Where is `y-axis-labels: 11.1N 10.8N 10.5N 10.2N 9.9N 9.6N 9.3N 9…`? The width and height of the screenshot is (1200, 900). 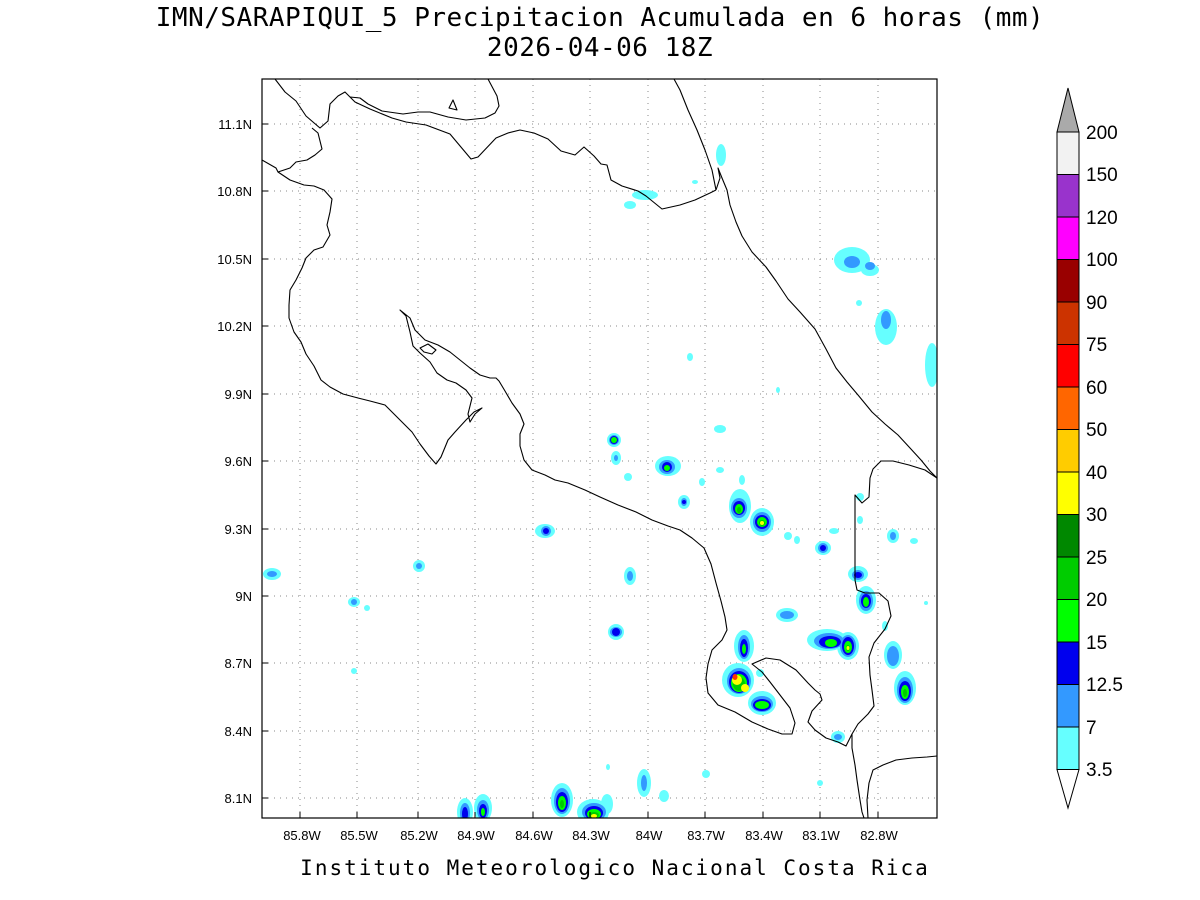
y-axis-labels: 11.1N 10.8N 10.5N 10.2N 9.9N 9.6N 9.3N 9… is located at coordinates (234, 461).